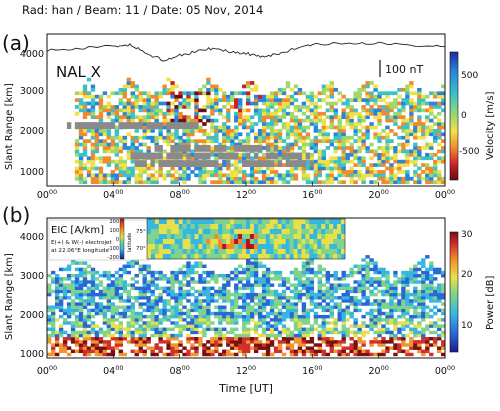 This screenshot has width=500, height=411. Describe the element at coordinates (130, 242) in the screenshot. I see `eic-lat-label: latitude` at that location.